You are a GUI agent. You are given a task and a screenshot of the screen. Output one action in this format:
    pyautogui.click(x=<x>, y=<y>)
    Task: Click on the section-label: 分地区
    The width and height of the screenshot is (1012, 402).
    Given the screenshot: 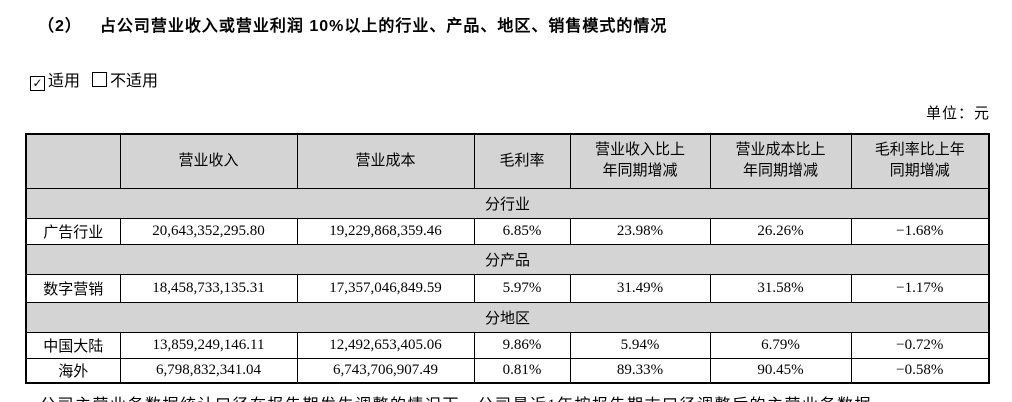 What is the action you would take?
    pyautogui.click(x=507, y=317)
    